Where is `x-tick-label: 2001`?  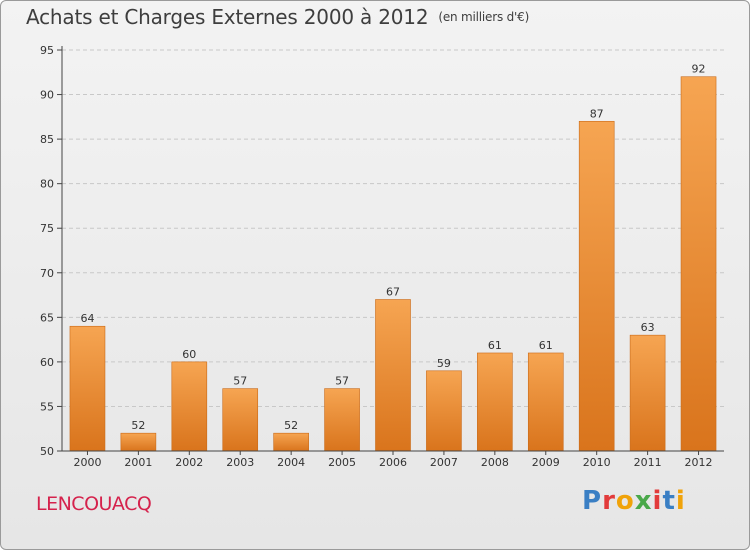
x-tick-label: 2001 is located at coordinates (138, 462).